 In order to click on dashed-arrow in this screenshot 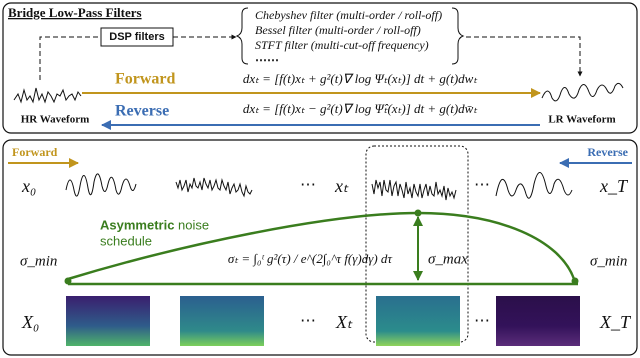, I will do `click(524, 56)`.